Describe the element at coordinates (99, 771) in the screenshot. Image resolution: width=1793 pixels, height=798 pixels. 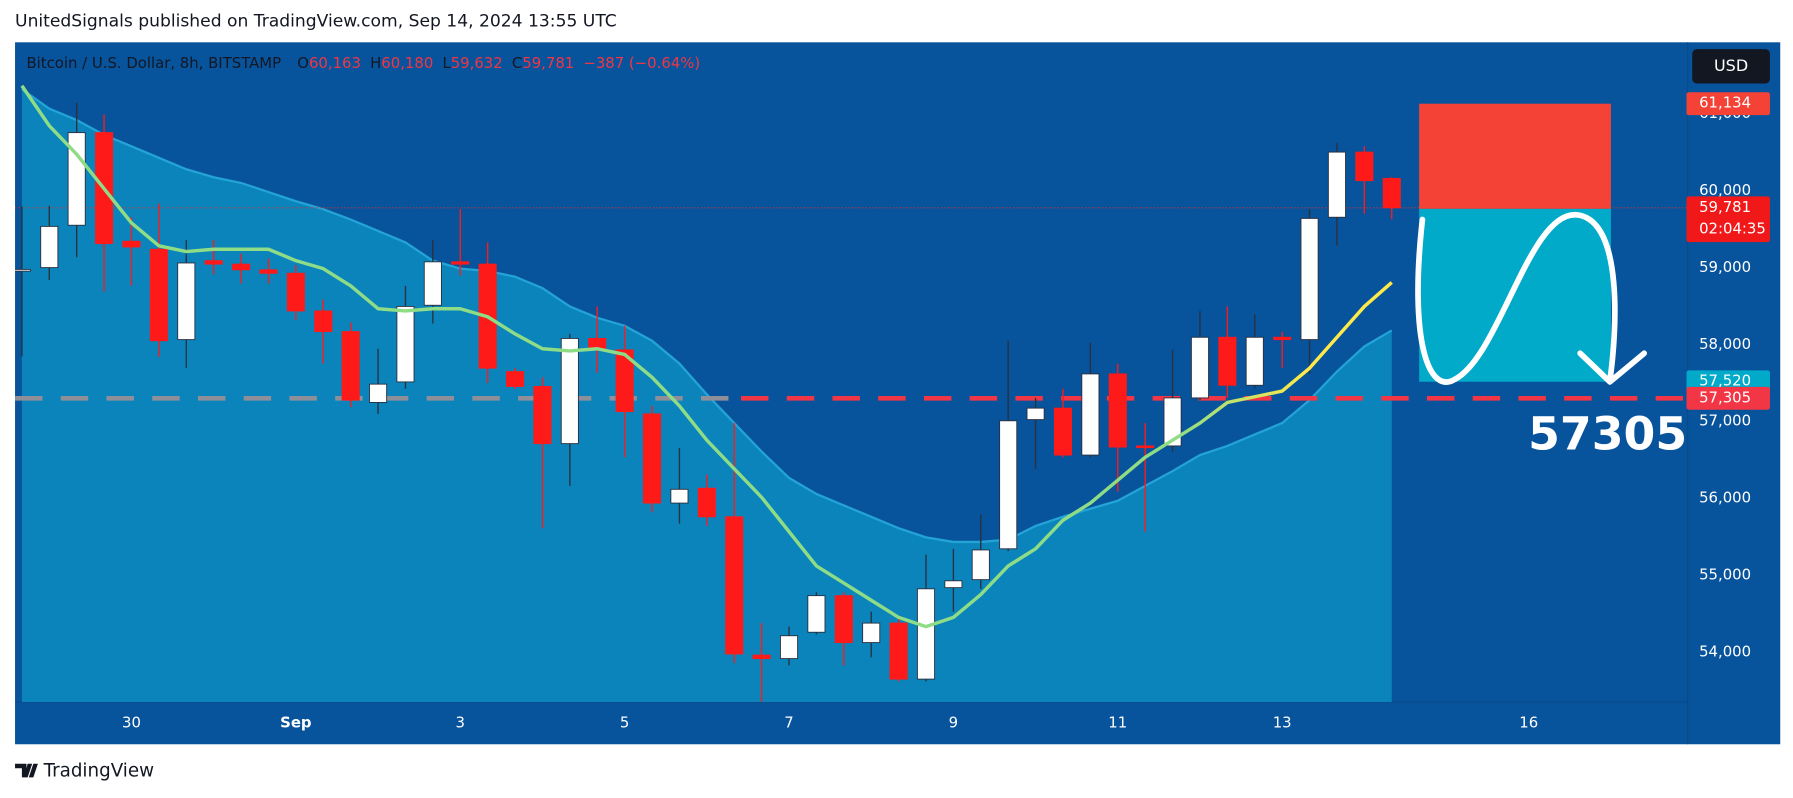
I see `logo-text: TradingView` at that location.